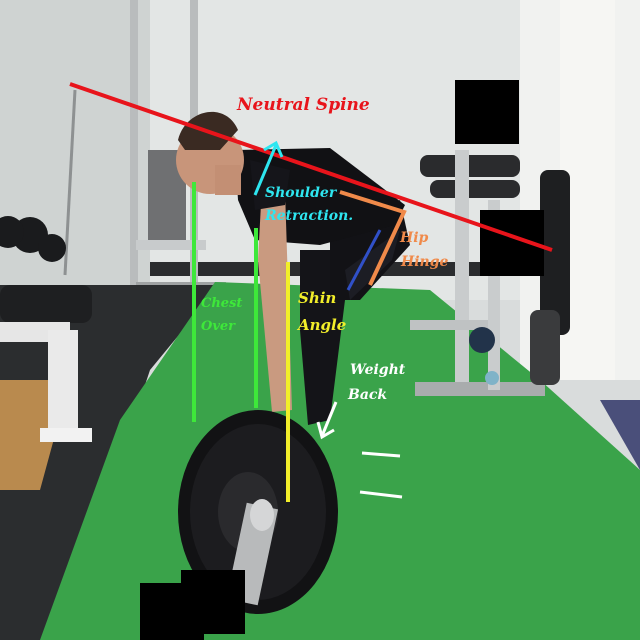  Describe the element at coordinates (620, 435) in the screenshot. I see `turf-shade` at that location.